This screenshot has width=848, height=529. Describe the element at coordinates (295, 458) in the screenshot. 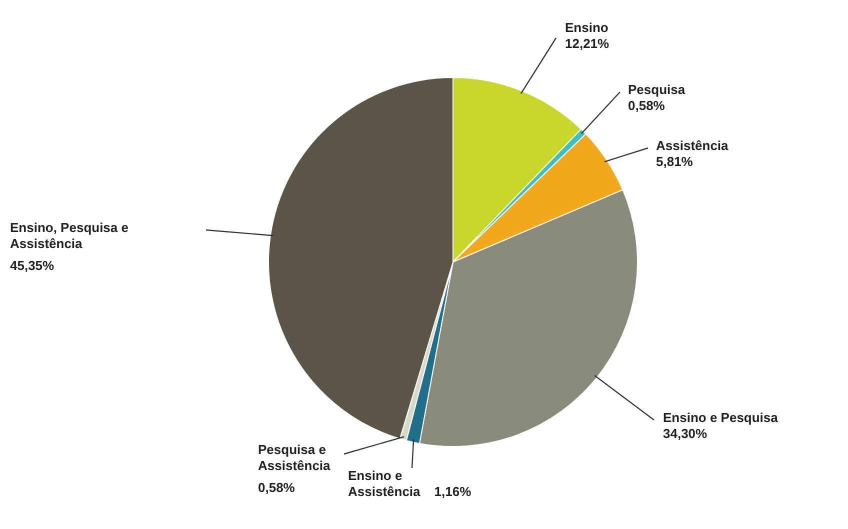

I see `slice-label: Pesquisa e Assistência` at that location.